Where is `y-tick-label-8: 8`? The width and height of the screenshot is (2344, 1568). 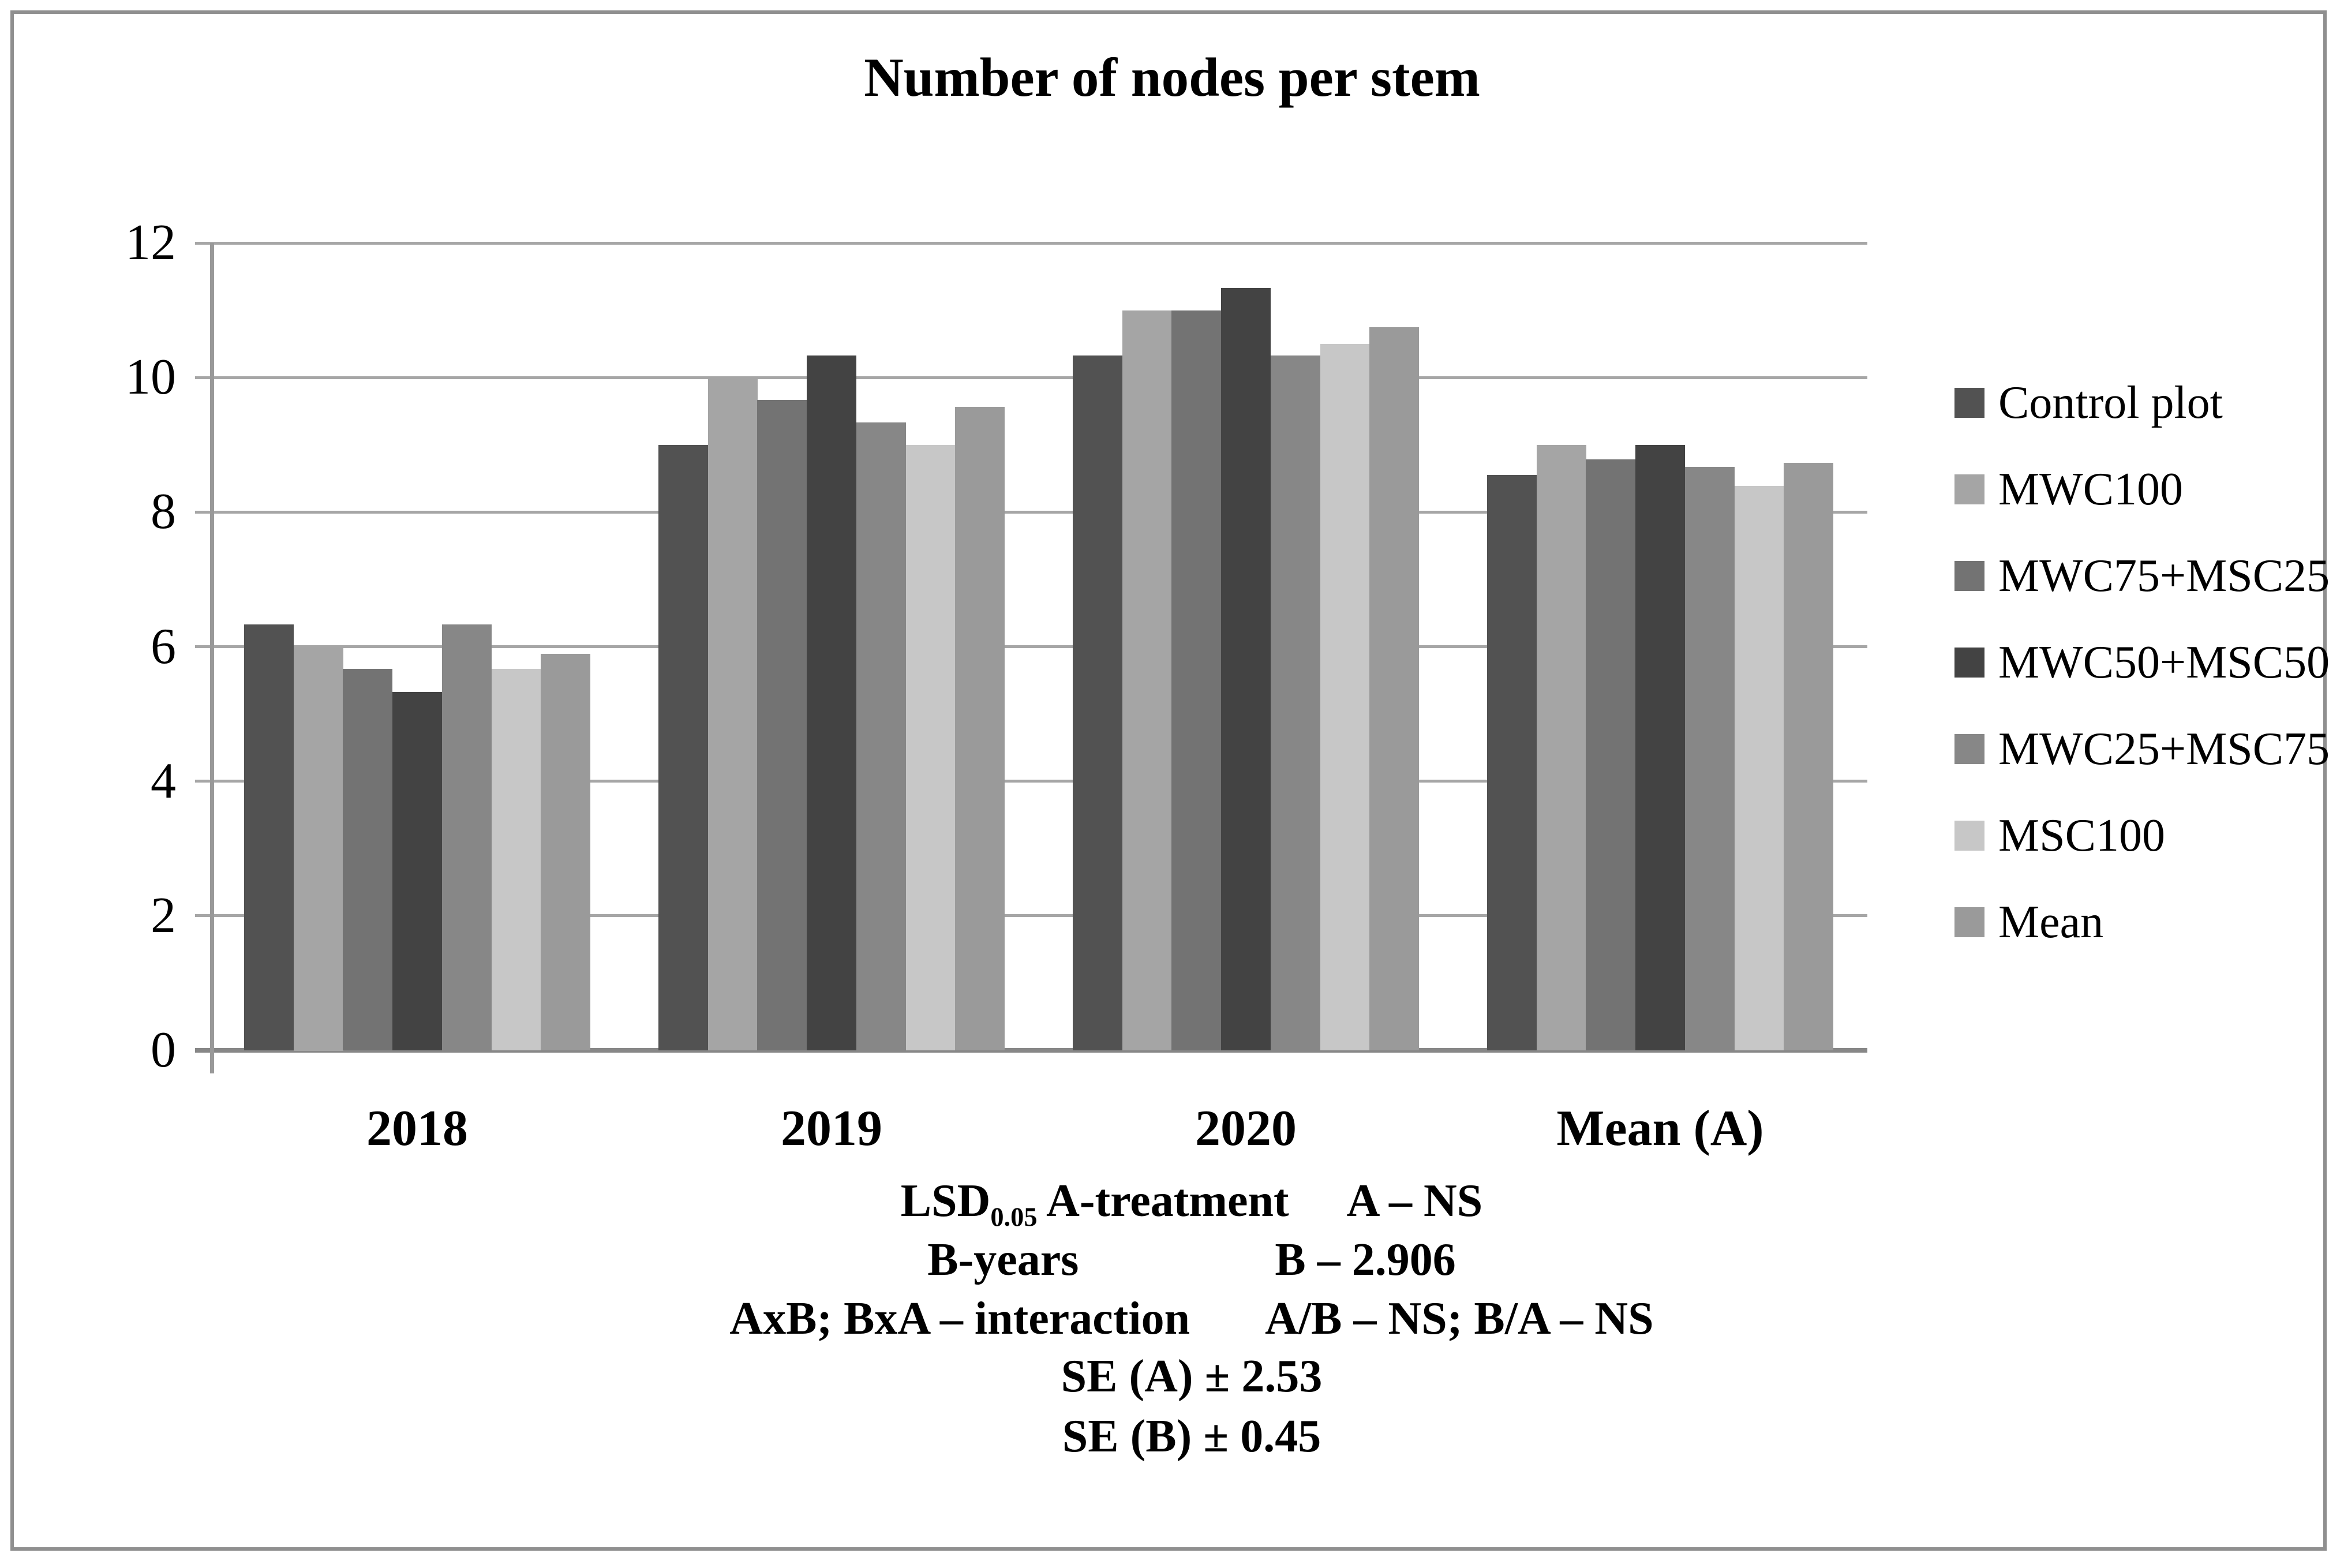 y-tick-label-8: 8 is located at coordinates (163, 512).